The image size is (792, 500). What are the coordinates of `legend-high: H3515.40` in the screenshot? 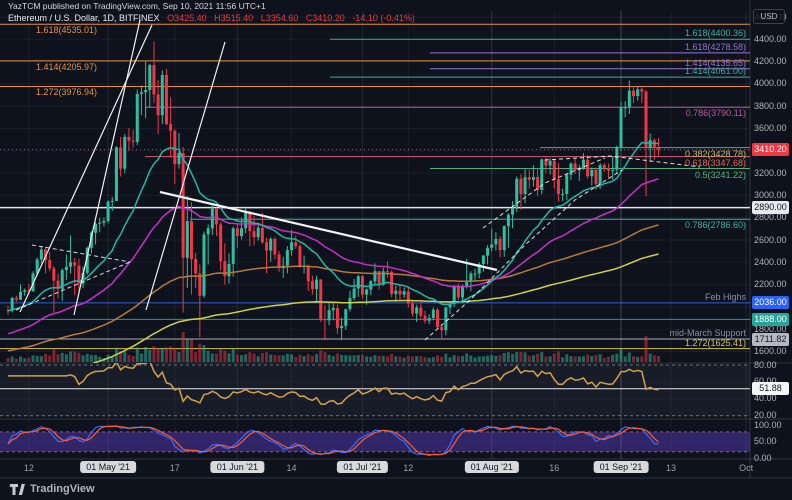 It's located at (234, 18).